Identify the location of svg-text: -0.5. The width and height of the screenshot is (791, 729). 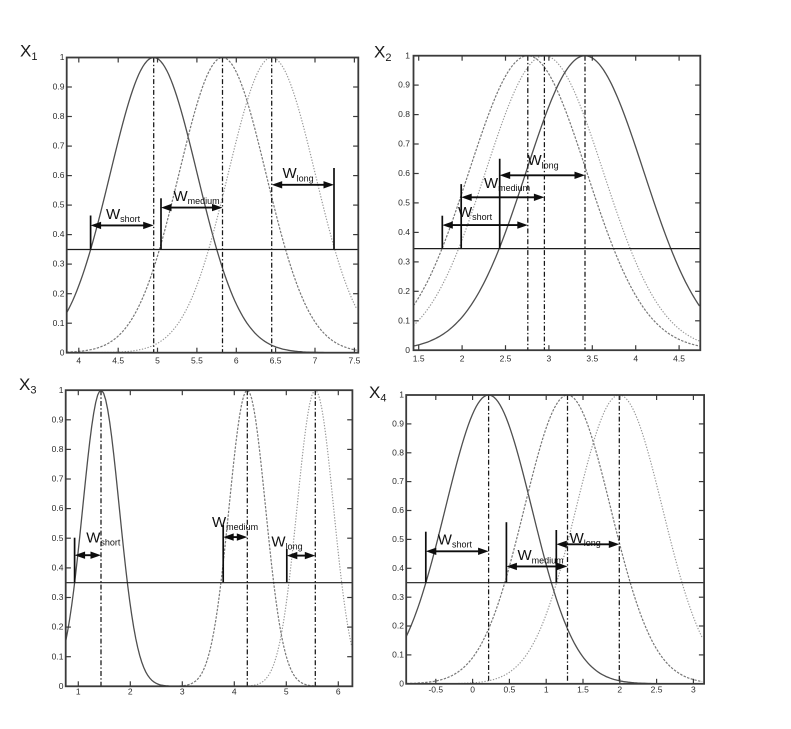
(435, 690).